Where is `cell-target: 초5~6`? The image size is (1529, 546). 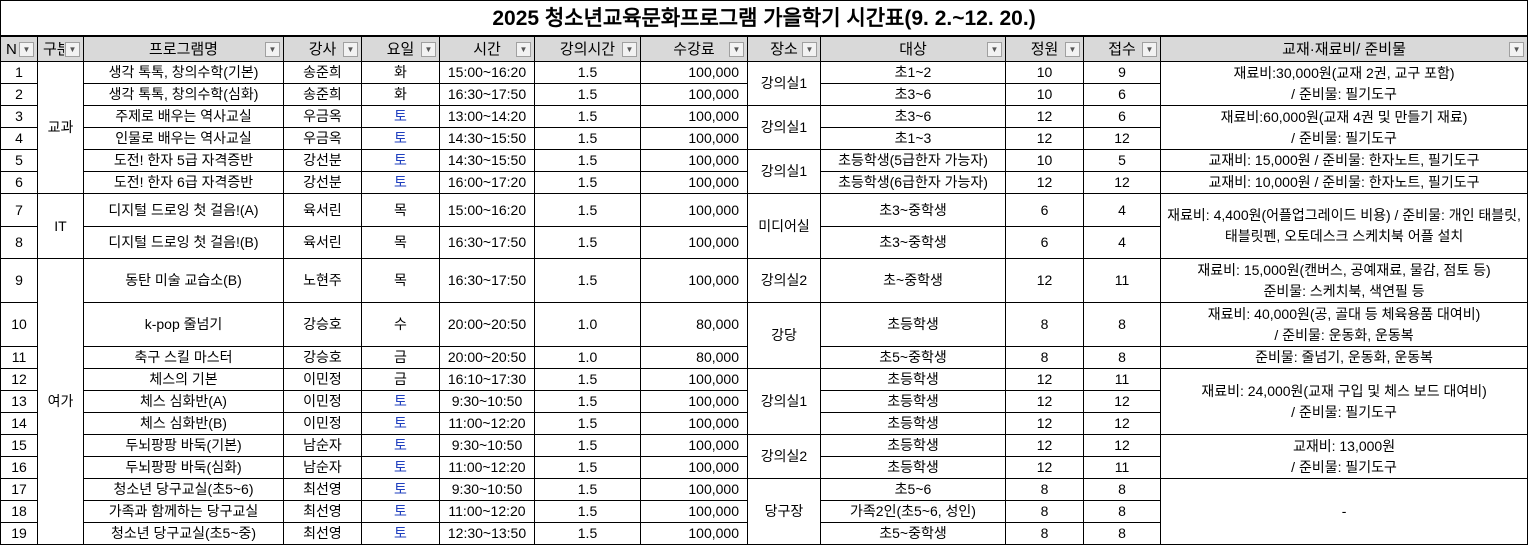 cell-target: 초5~6 is located at coordinates (913, 489).